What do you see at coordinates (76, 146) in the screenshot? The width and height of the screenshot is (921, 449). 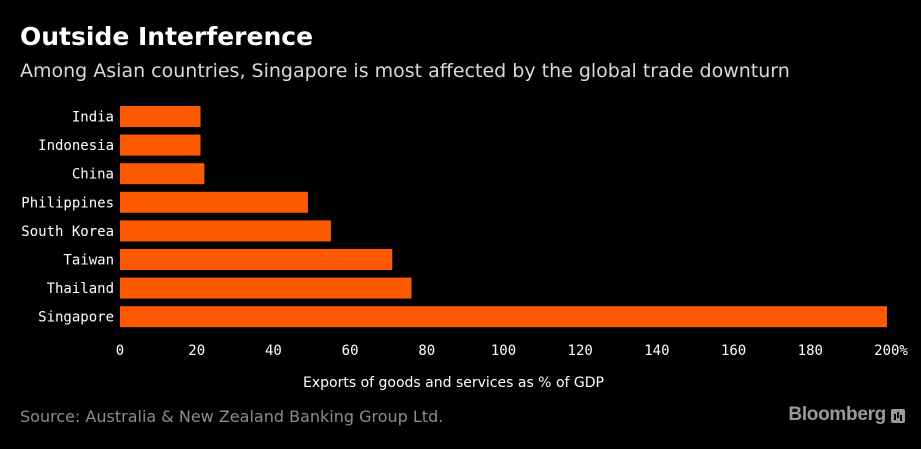 I see `category-label-indonesia: Indonesia` at bounding box center [76, 146].